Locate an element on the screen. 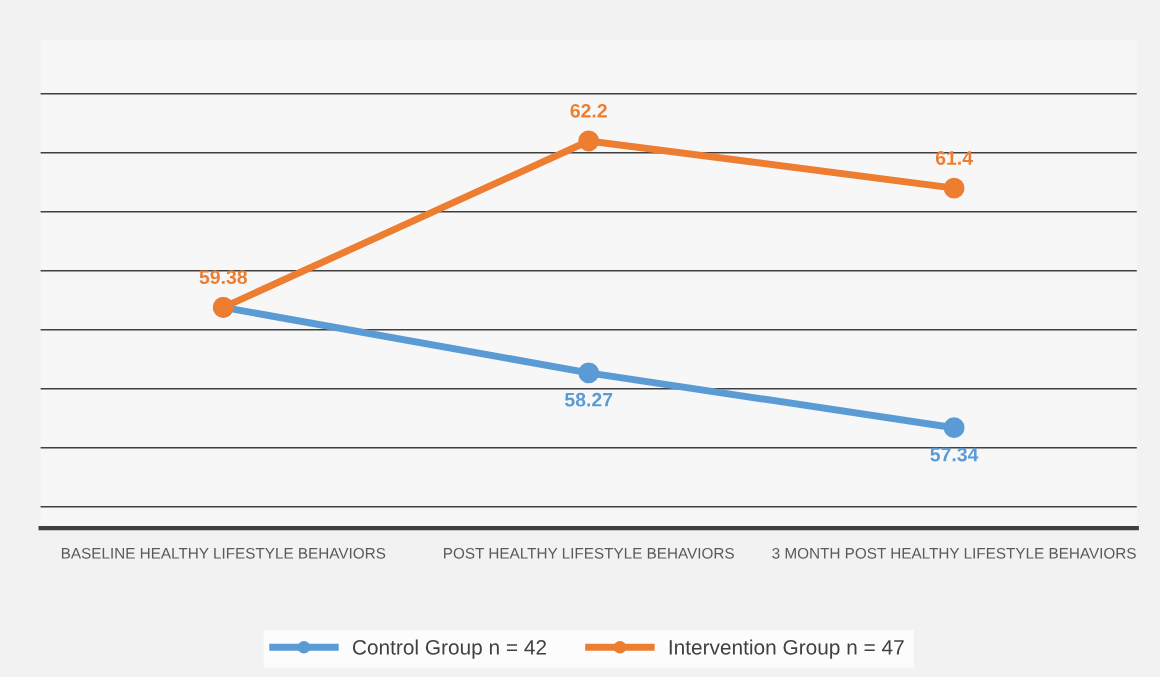 The width and height of the screenshot is (1160, 677). data-label: 62.2 is located at coordinates (588, 110).